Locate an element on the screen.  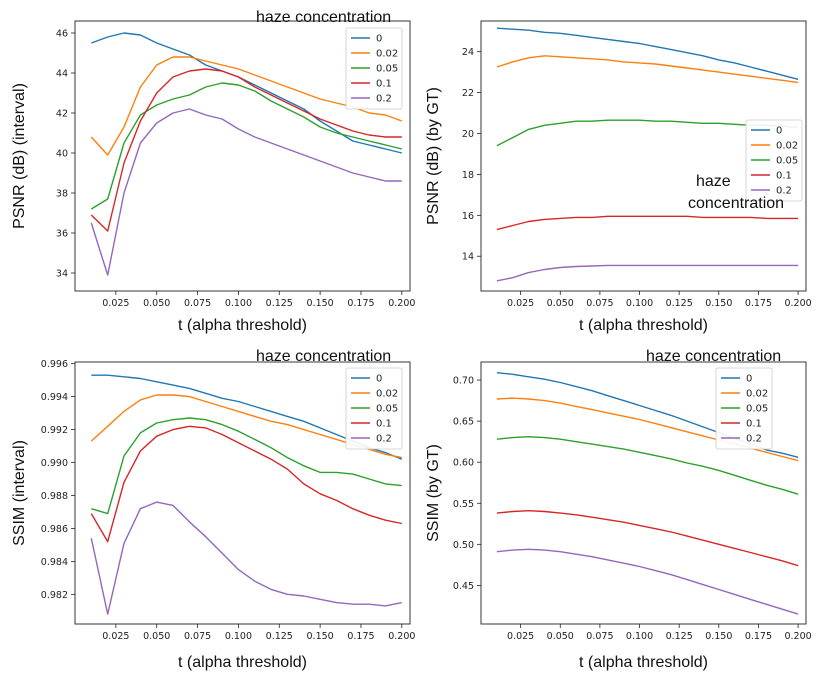
y-tick-label: 38 is located at coordinates (62, 194).